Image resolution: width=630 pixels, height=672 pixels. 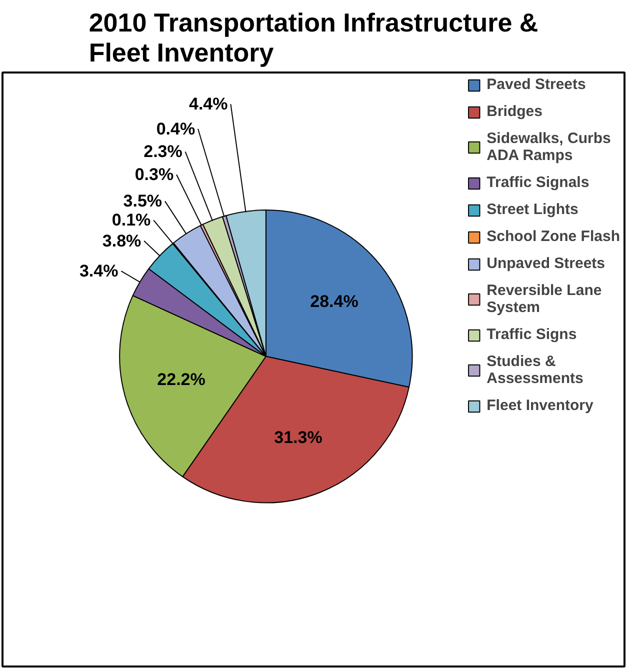 What do you see at coordinates (122, 240) in the screenshot?
I see `data-label: 3.8%` at bounding box center [122, 240].